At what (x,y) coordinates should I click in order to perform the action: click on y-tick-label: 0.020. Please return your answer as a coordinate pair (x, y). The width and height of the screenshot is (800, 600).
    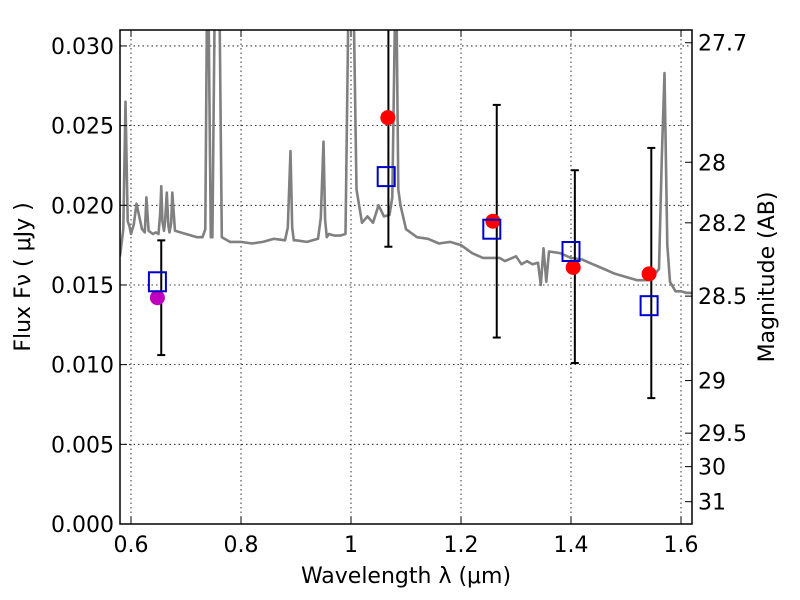
    Looking at the image, I should click on (82, 206).